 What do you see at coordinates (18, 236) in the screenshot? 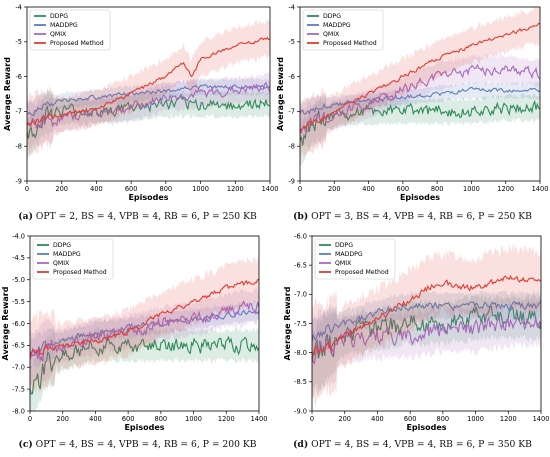
I see `y-tick-label: -4.0` at bounding box center [18, 236].